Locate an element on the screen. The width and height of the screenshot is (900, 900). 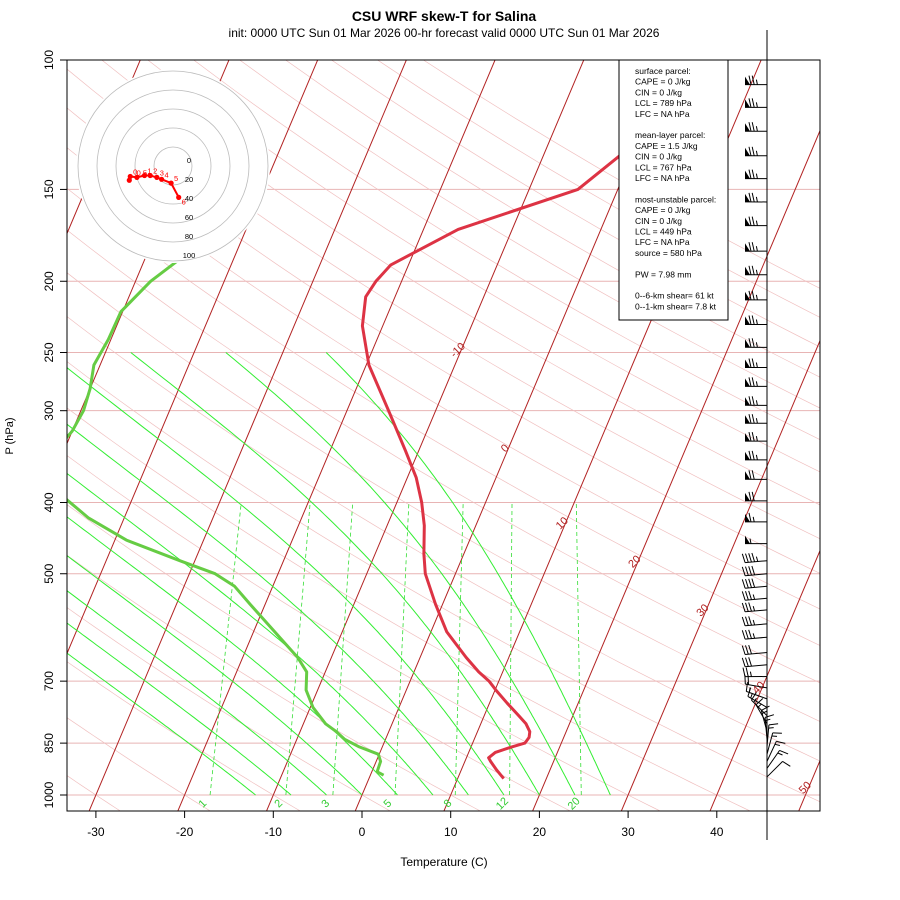
moist-adiabat-line is located at coordinates (197, 693).